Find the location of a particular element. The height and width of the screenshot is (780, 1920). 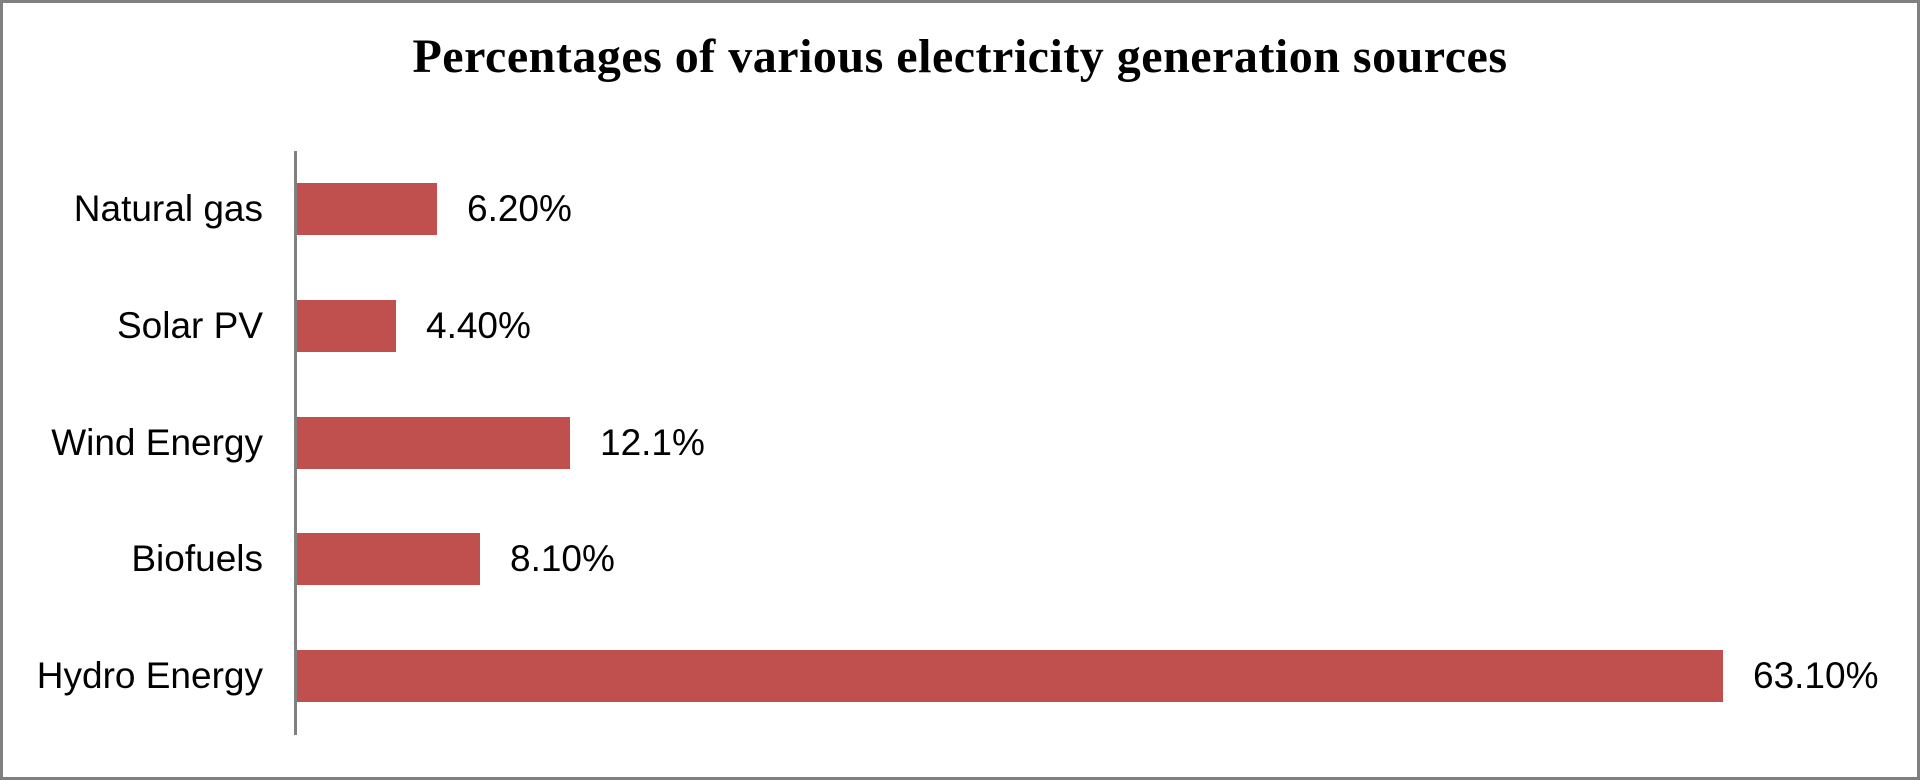

category-label-solar-pv: Solar PV is located at coordinates (189, 325).